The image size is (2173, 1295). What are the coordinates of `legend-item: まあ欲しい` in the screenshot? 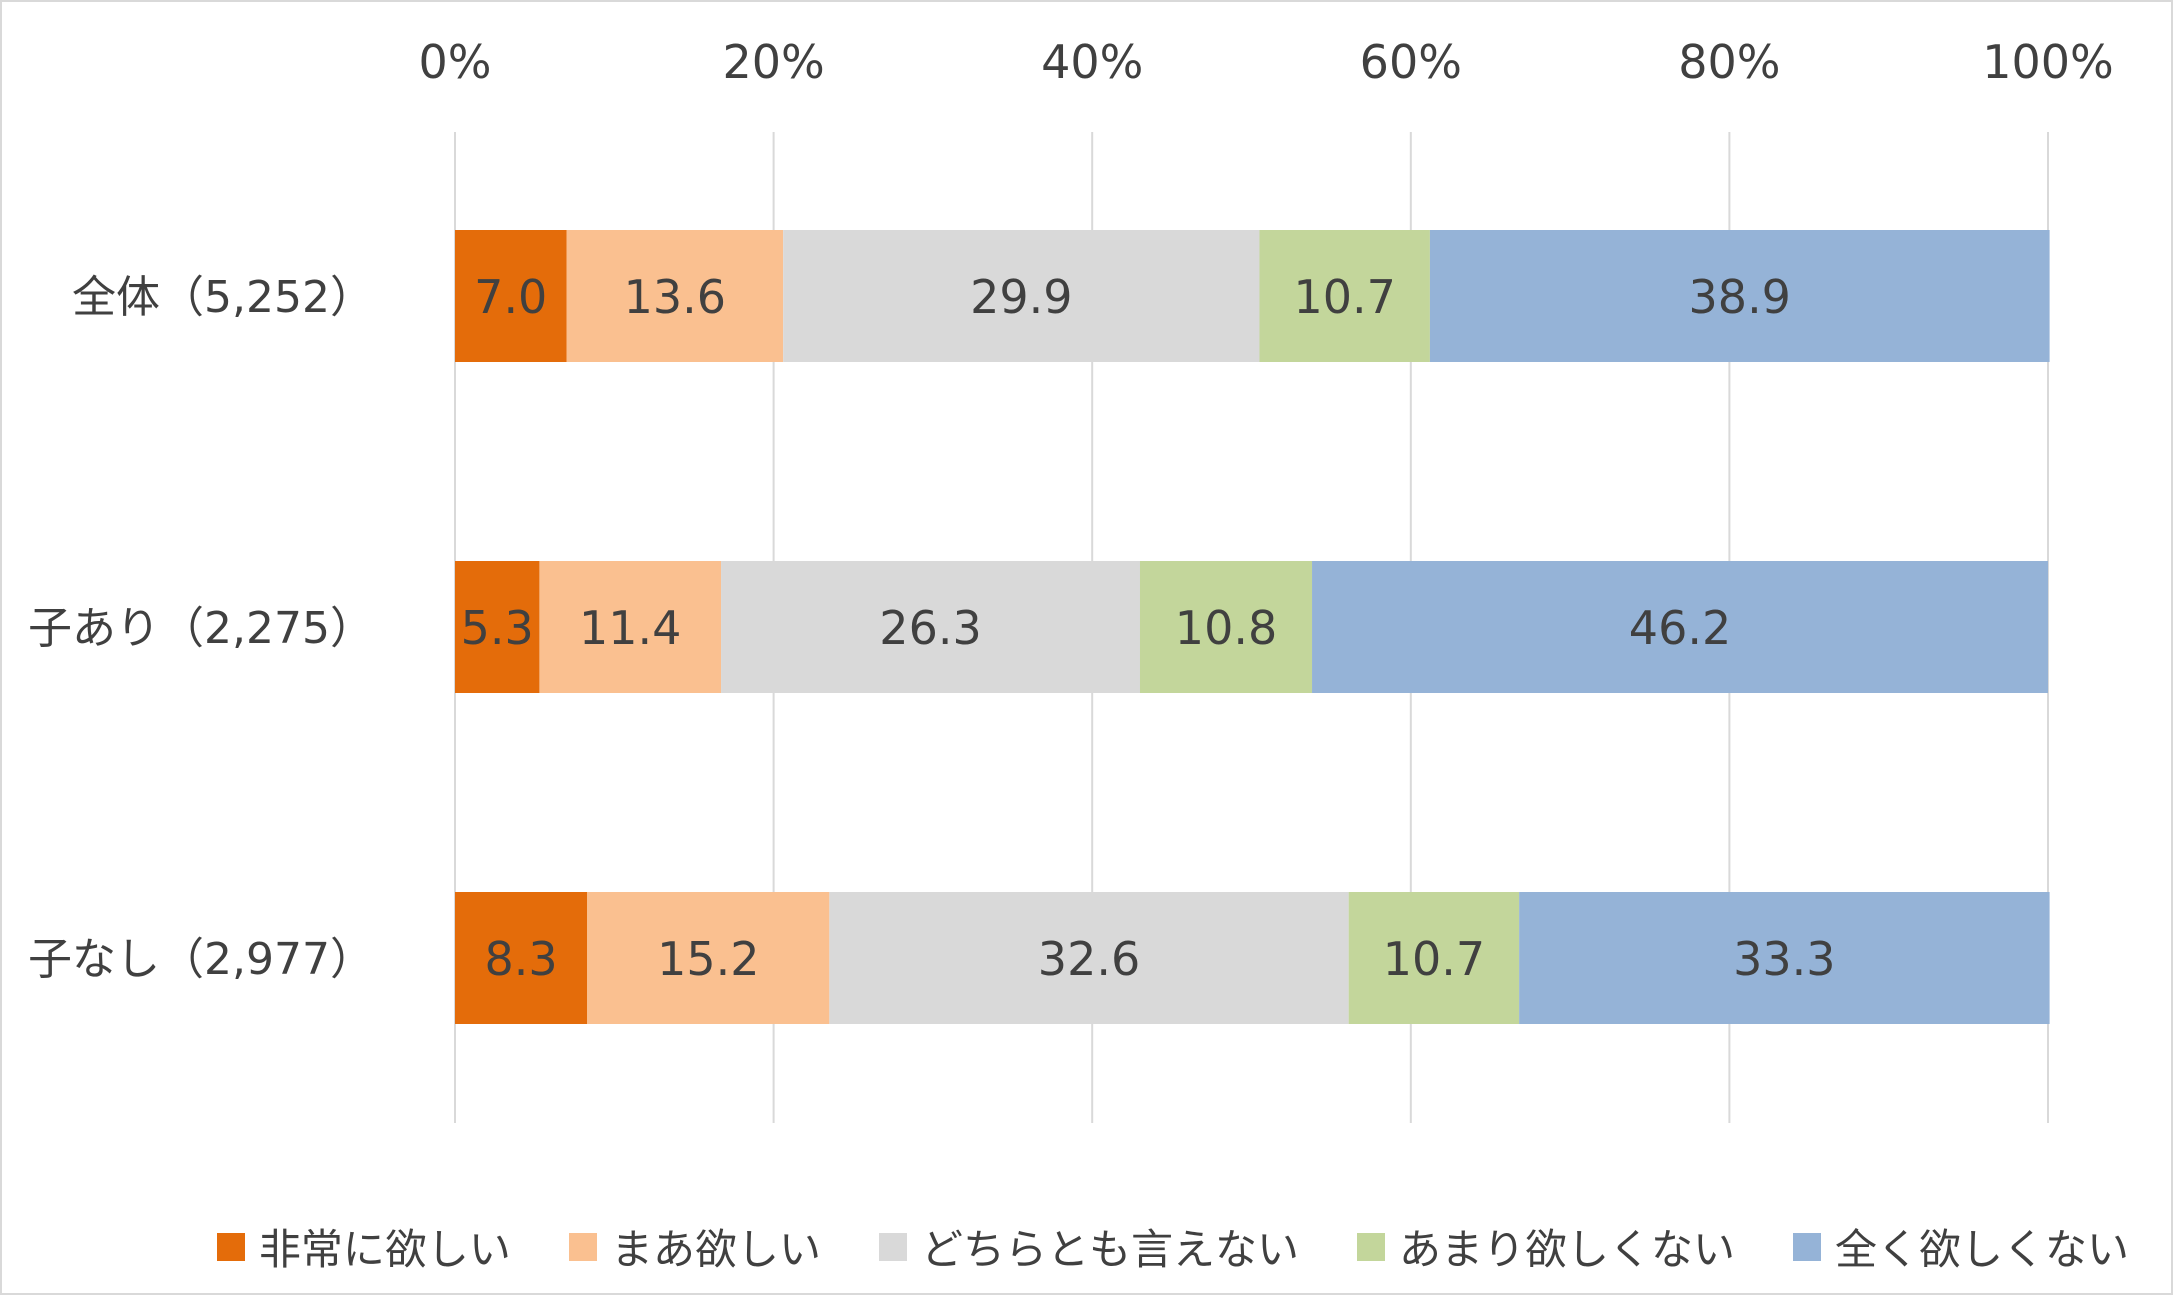 It's located at (694, 1246).